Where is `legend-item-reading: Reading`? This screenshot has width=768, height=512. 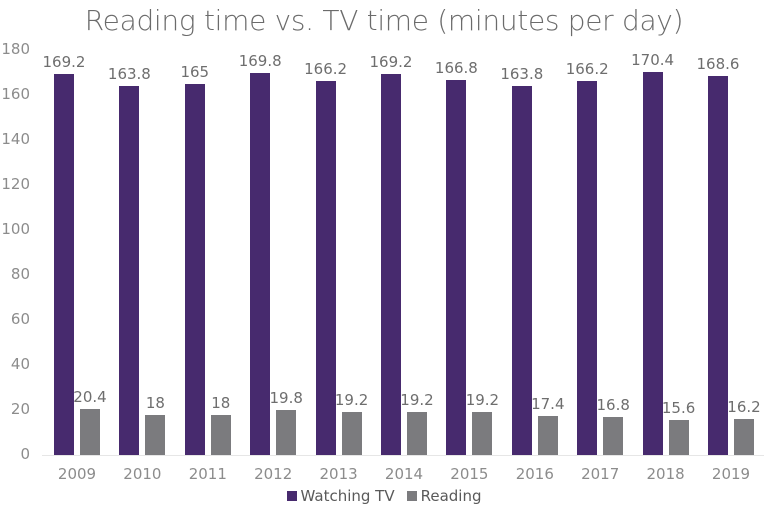 legend-item-reading: Reading is located at coordinates (444, 496).